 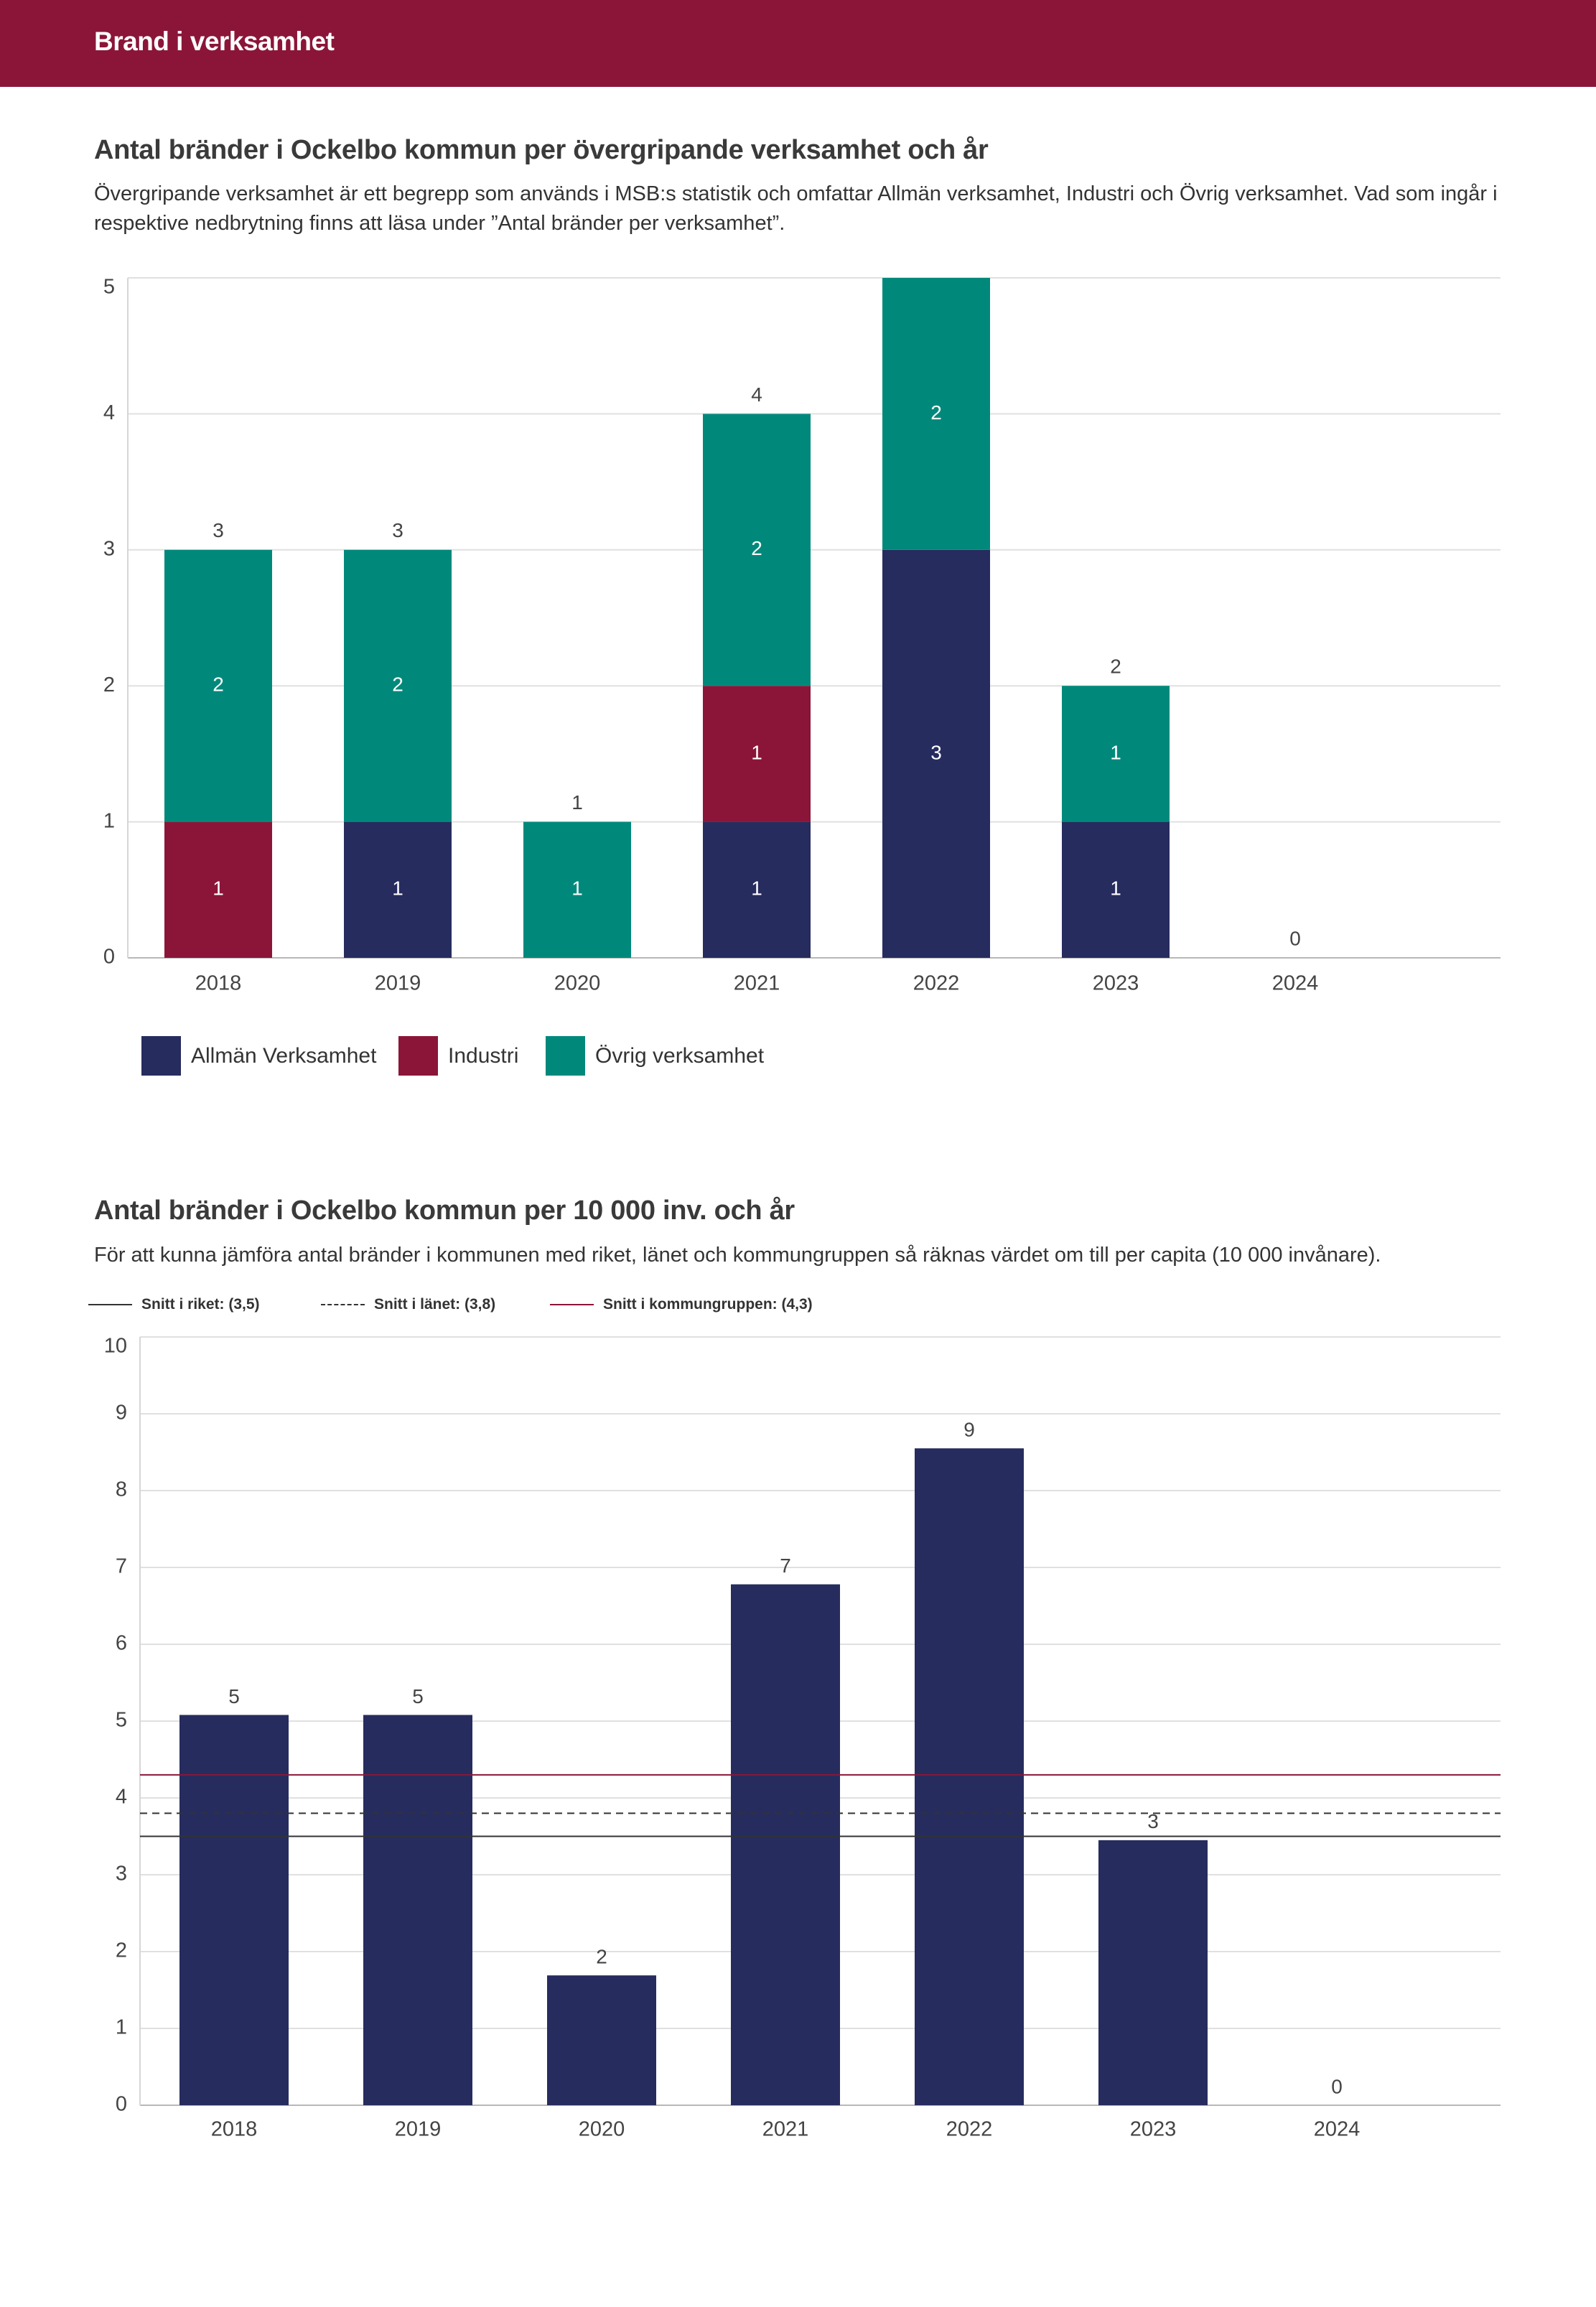 What do you see at coordinates (483, 1055) in the screenshot?
I see `legend-label-industri: Industri` at bounding box center [483, 1055].